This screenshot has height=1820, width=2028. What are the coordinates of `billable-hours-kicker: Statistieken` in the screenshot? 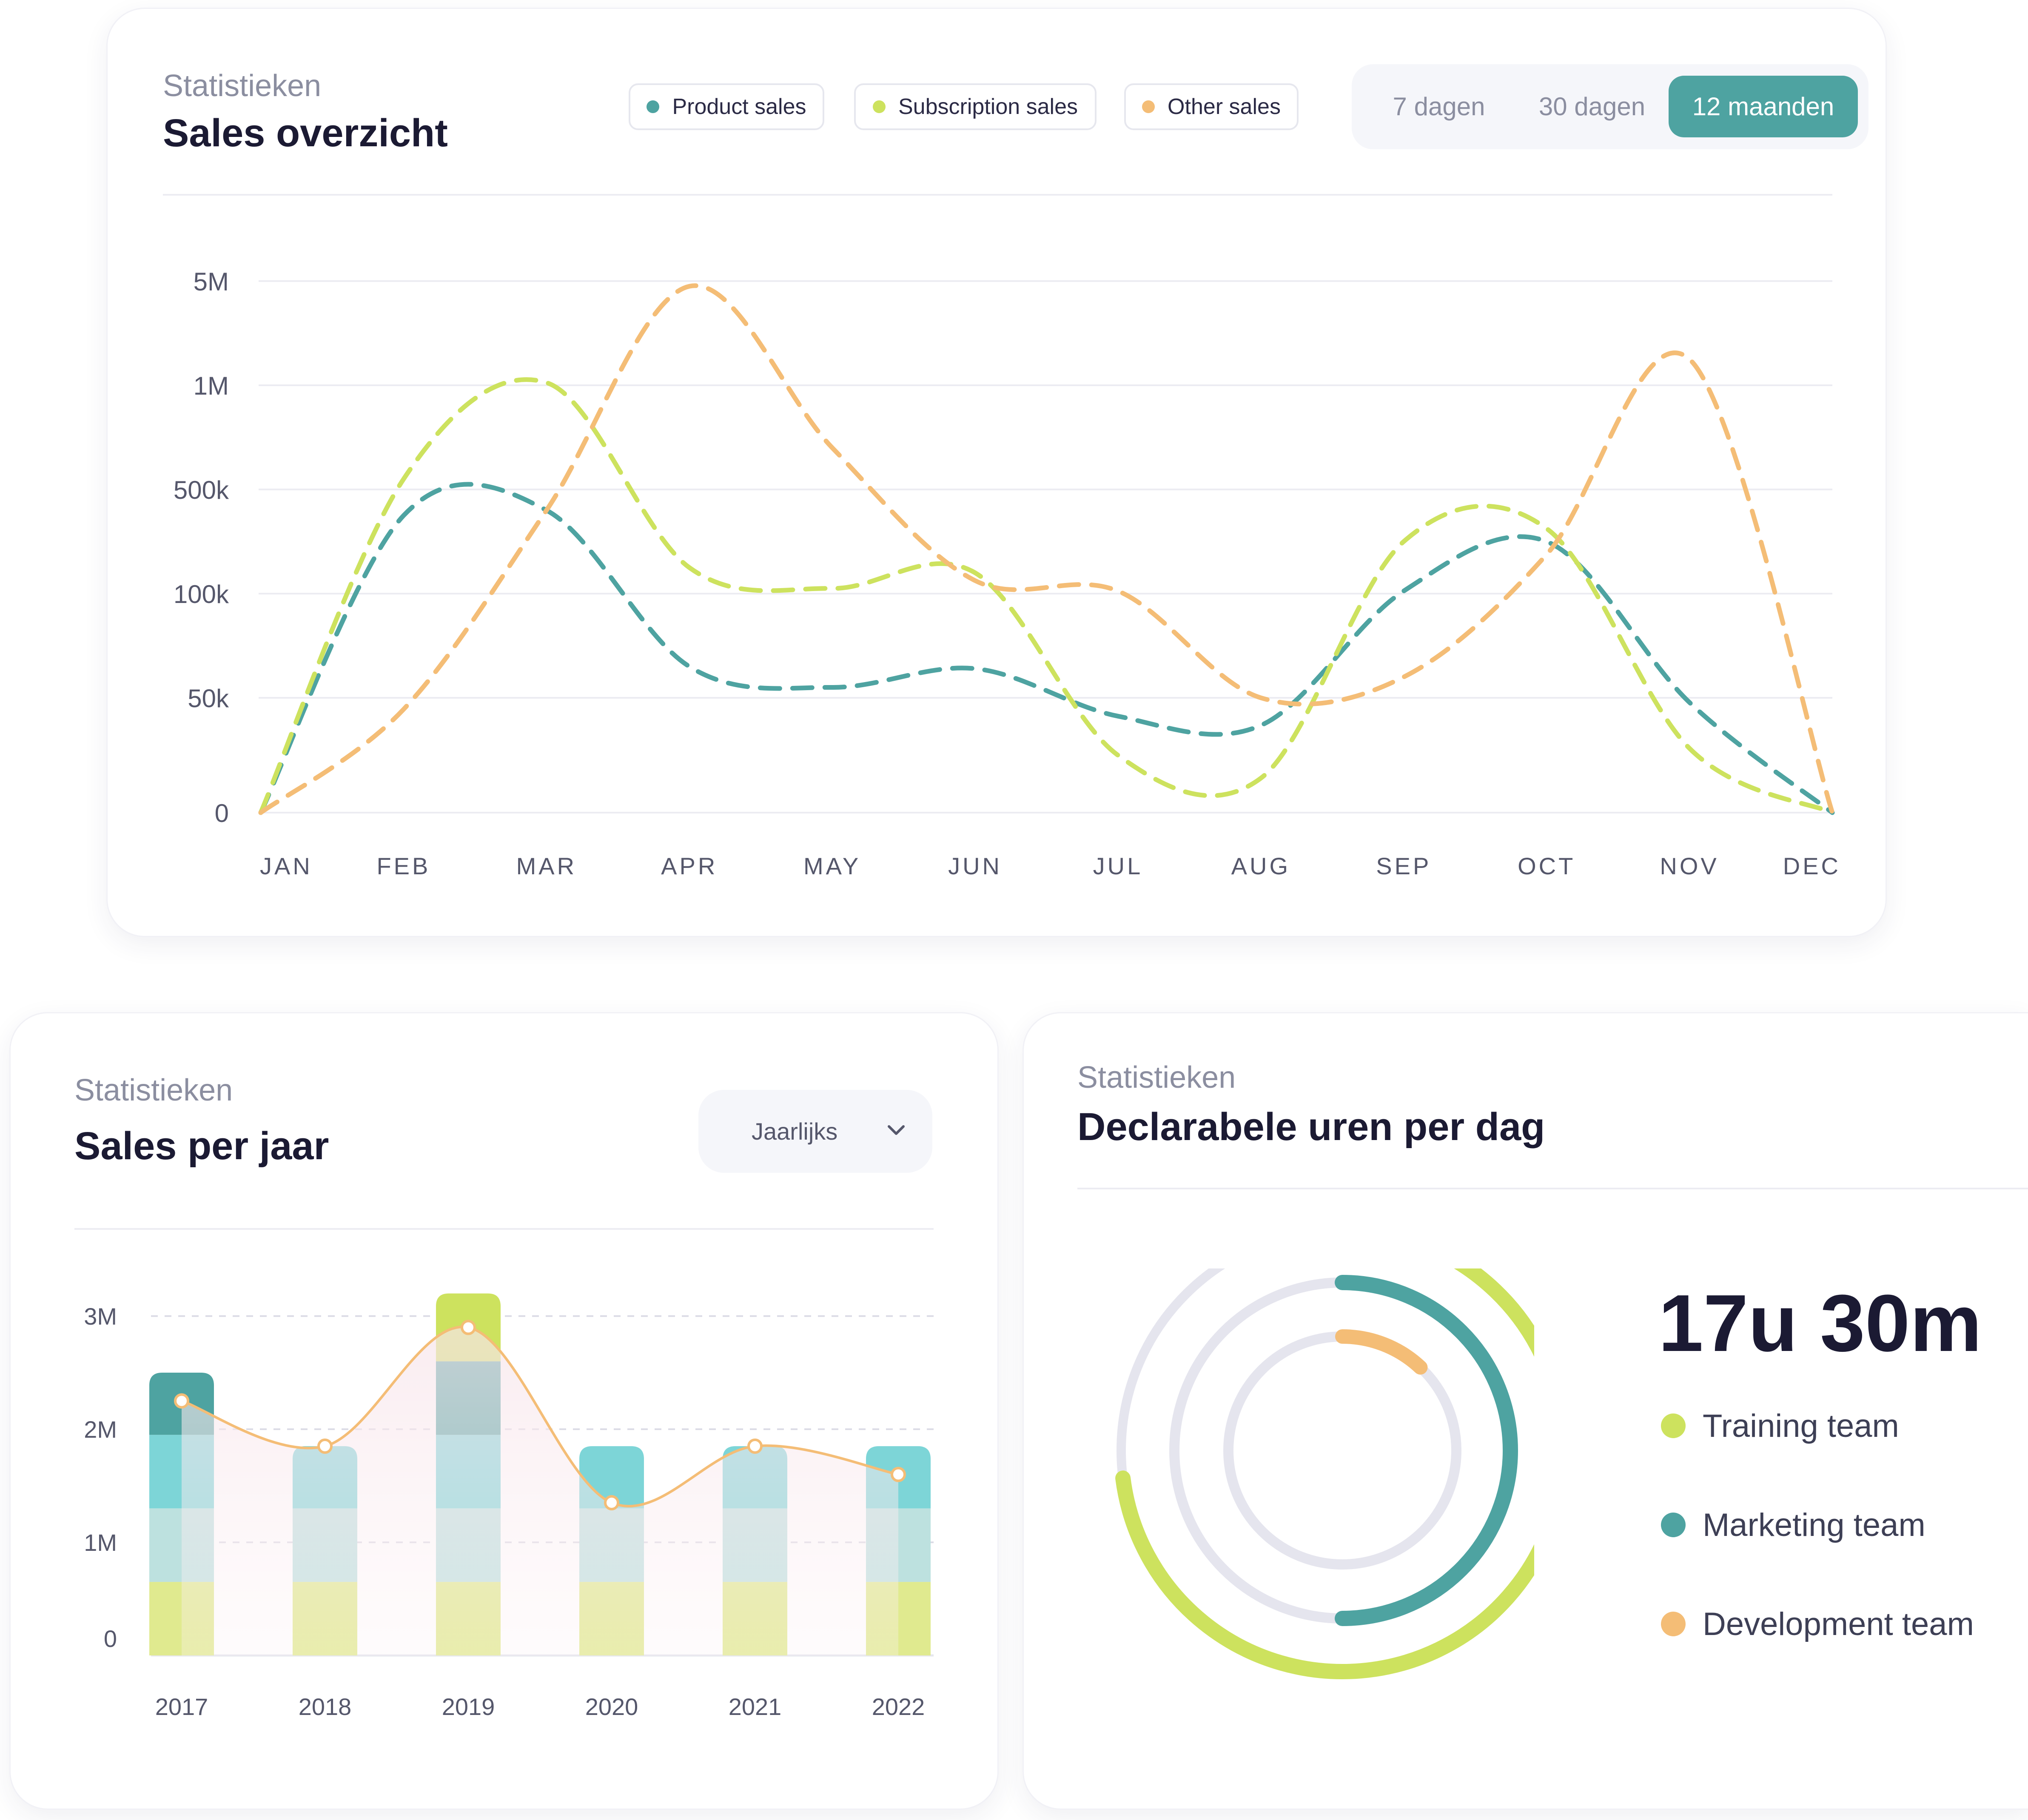 It's located at (1156, 1078).